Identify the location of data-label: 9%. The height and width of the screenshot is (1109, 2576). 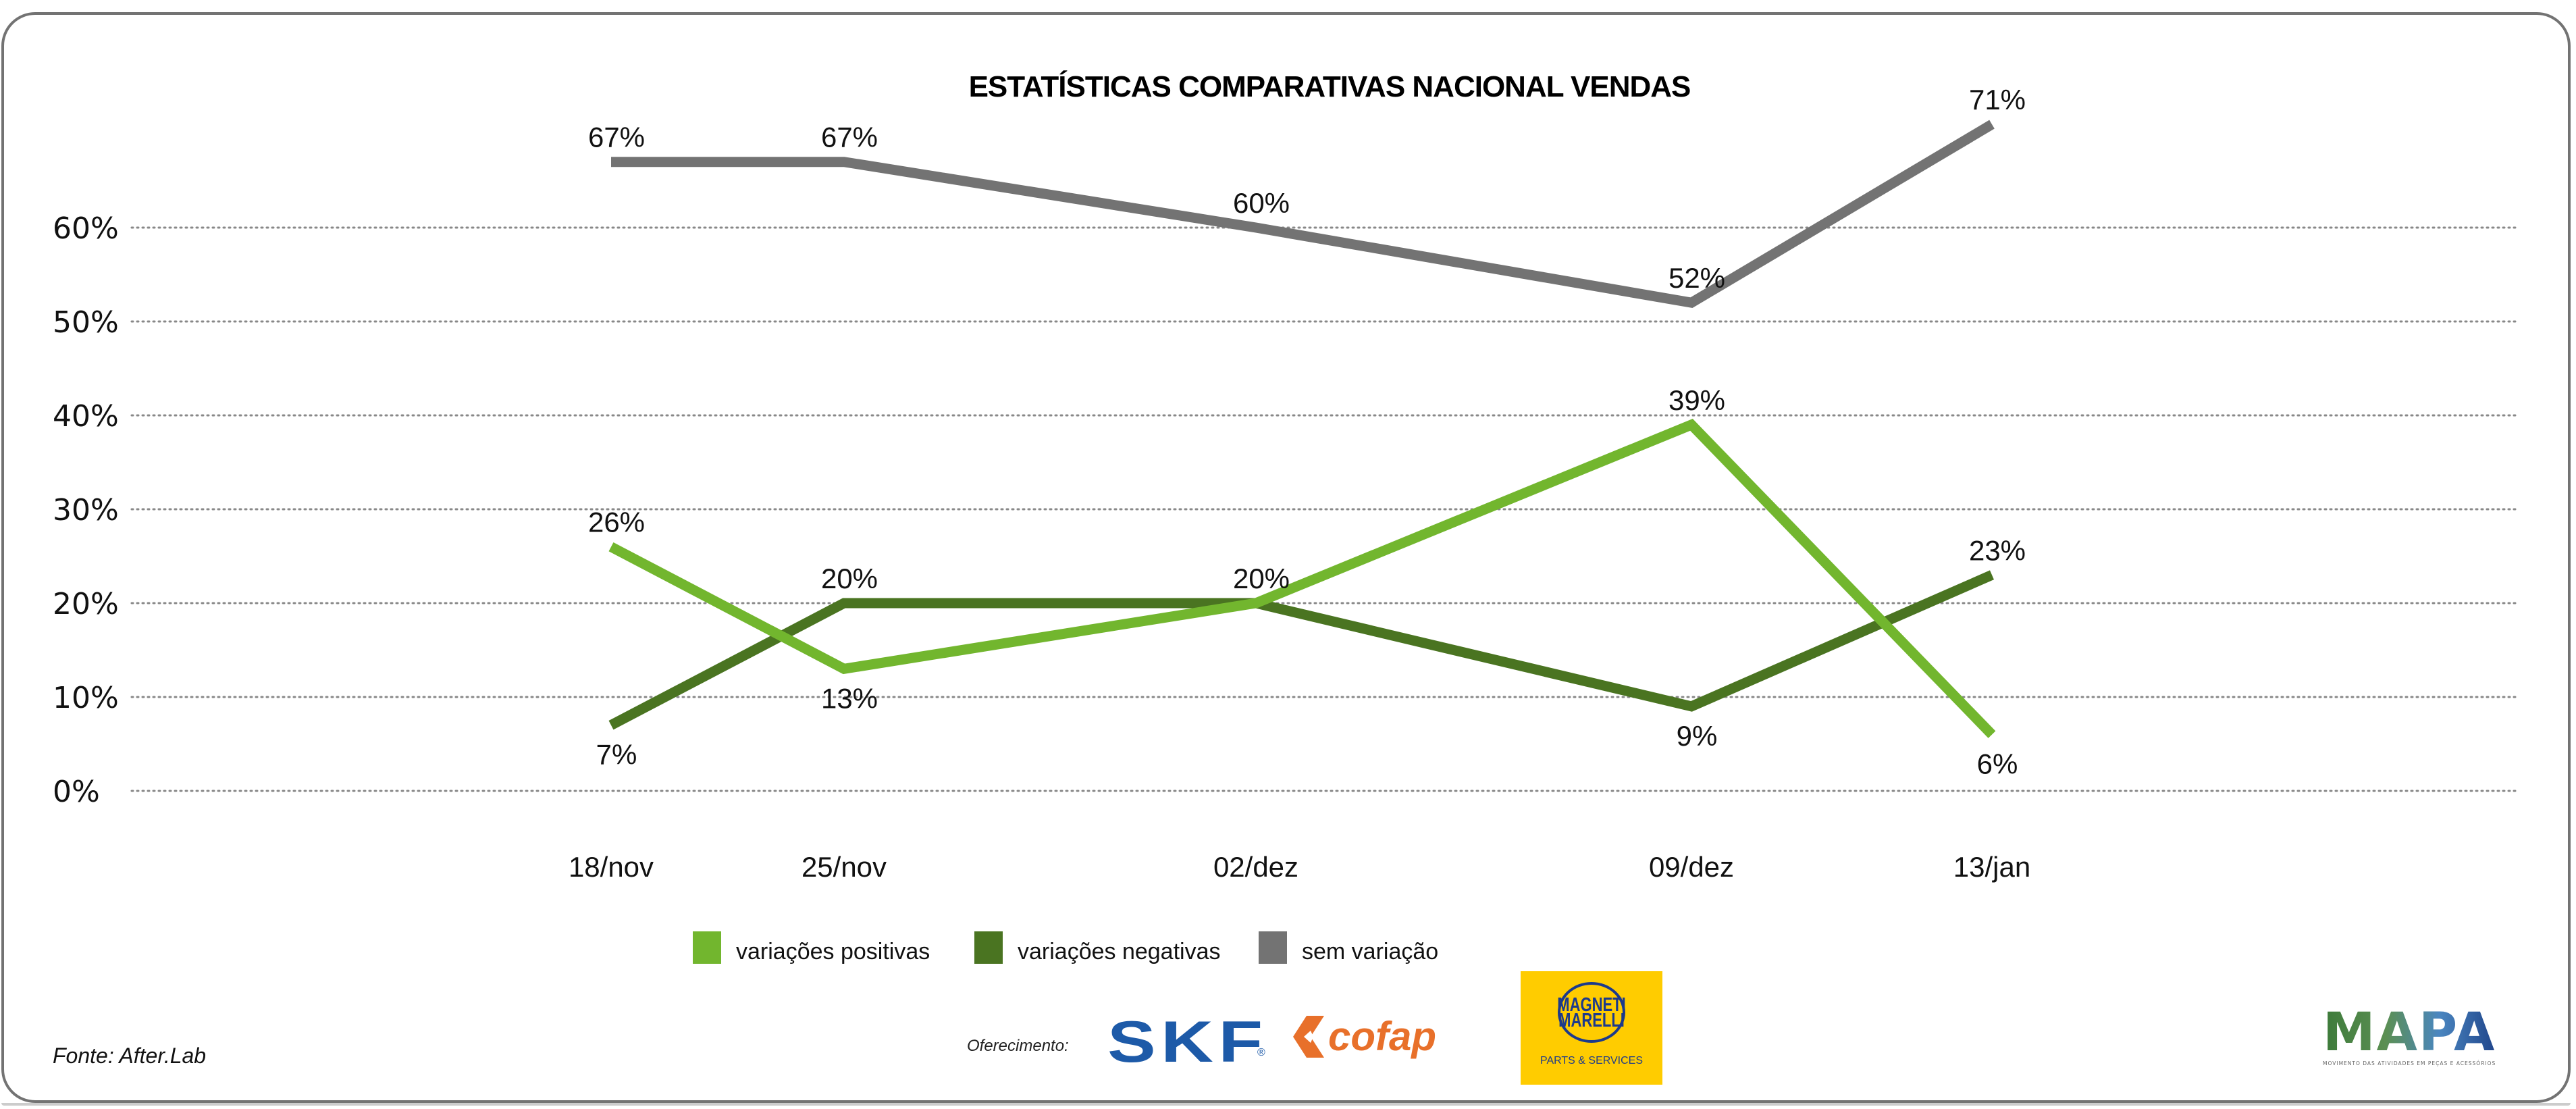
(1698, 736).